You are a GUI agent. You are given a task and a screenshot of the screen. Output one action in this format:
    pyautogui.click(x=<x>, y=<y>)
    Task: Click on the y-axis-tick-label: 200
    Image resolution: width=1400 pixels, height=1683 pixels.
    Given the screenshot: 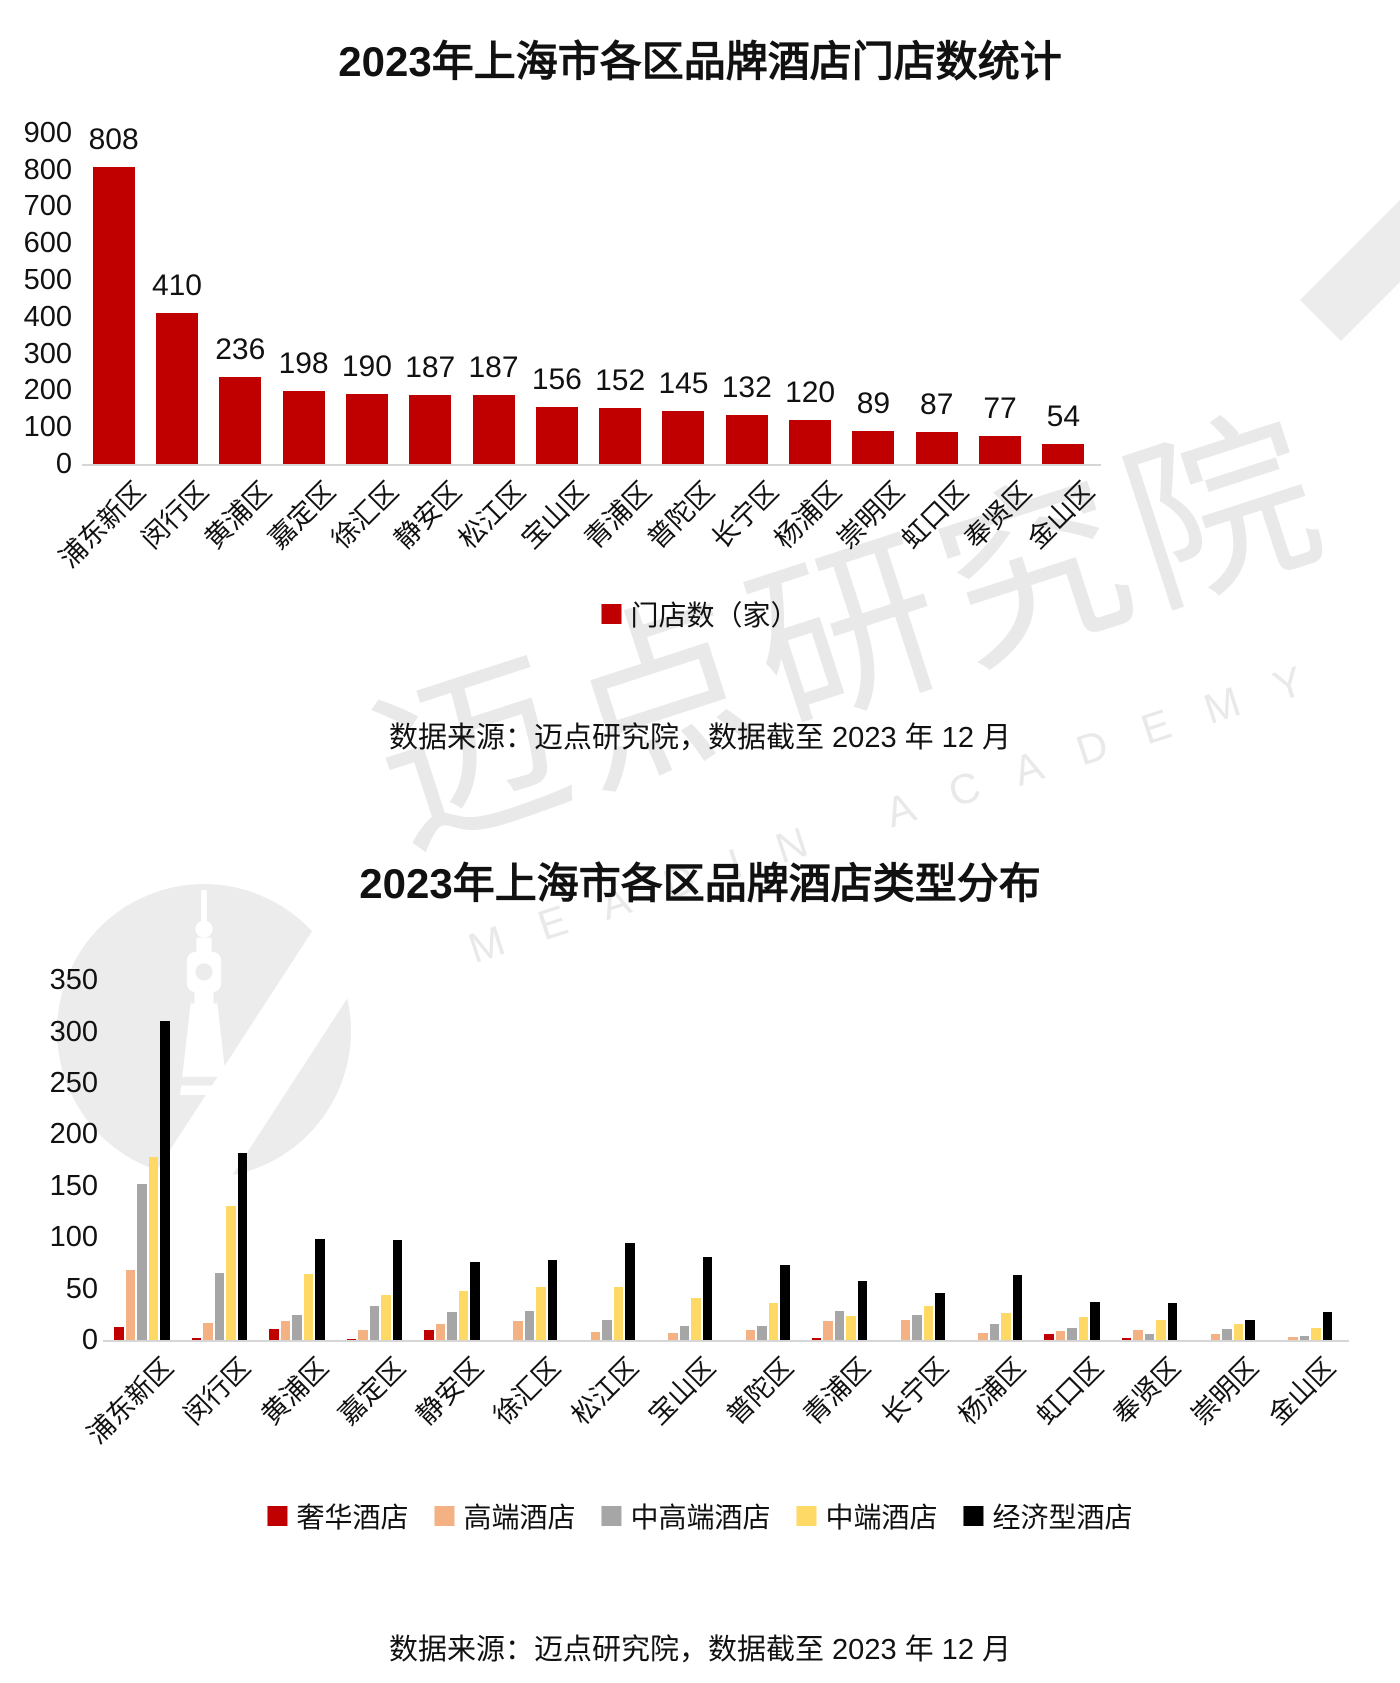 What is the action you would take?
    pyautogui.click(x=47, y=390)
    